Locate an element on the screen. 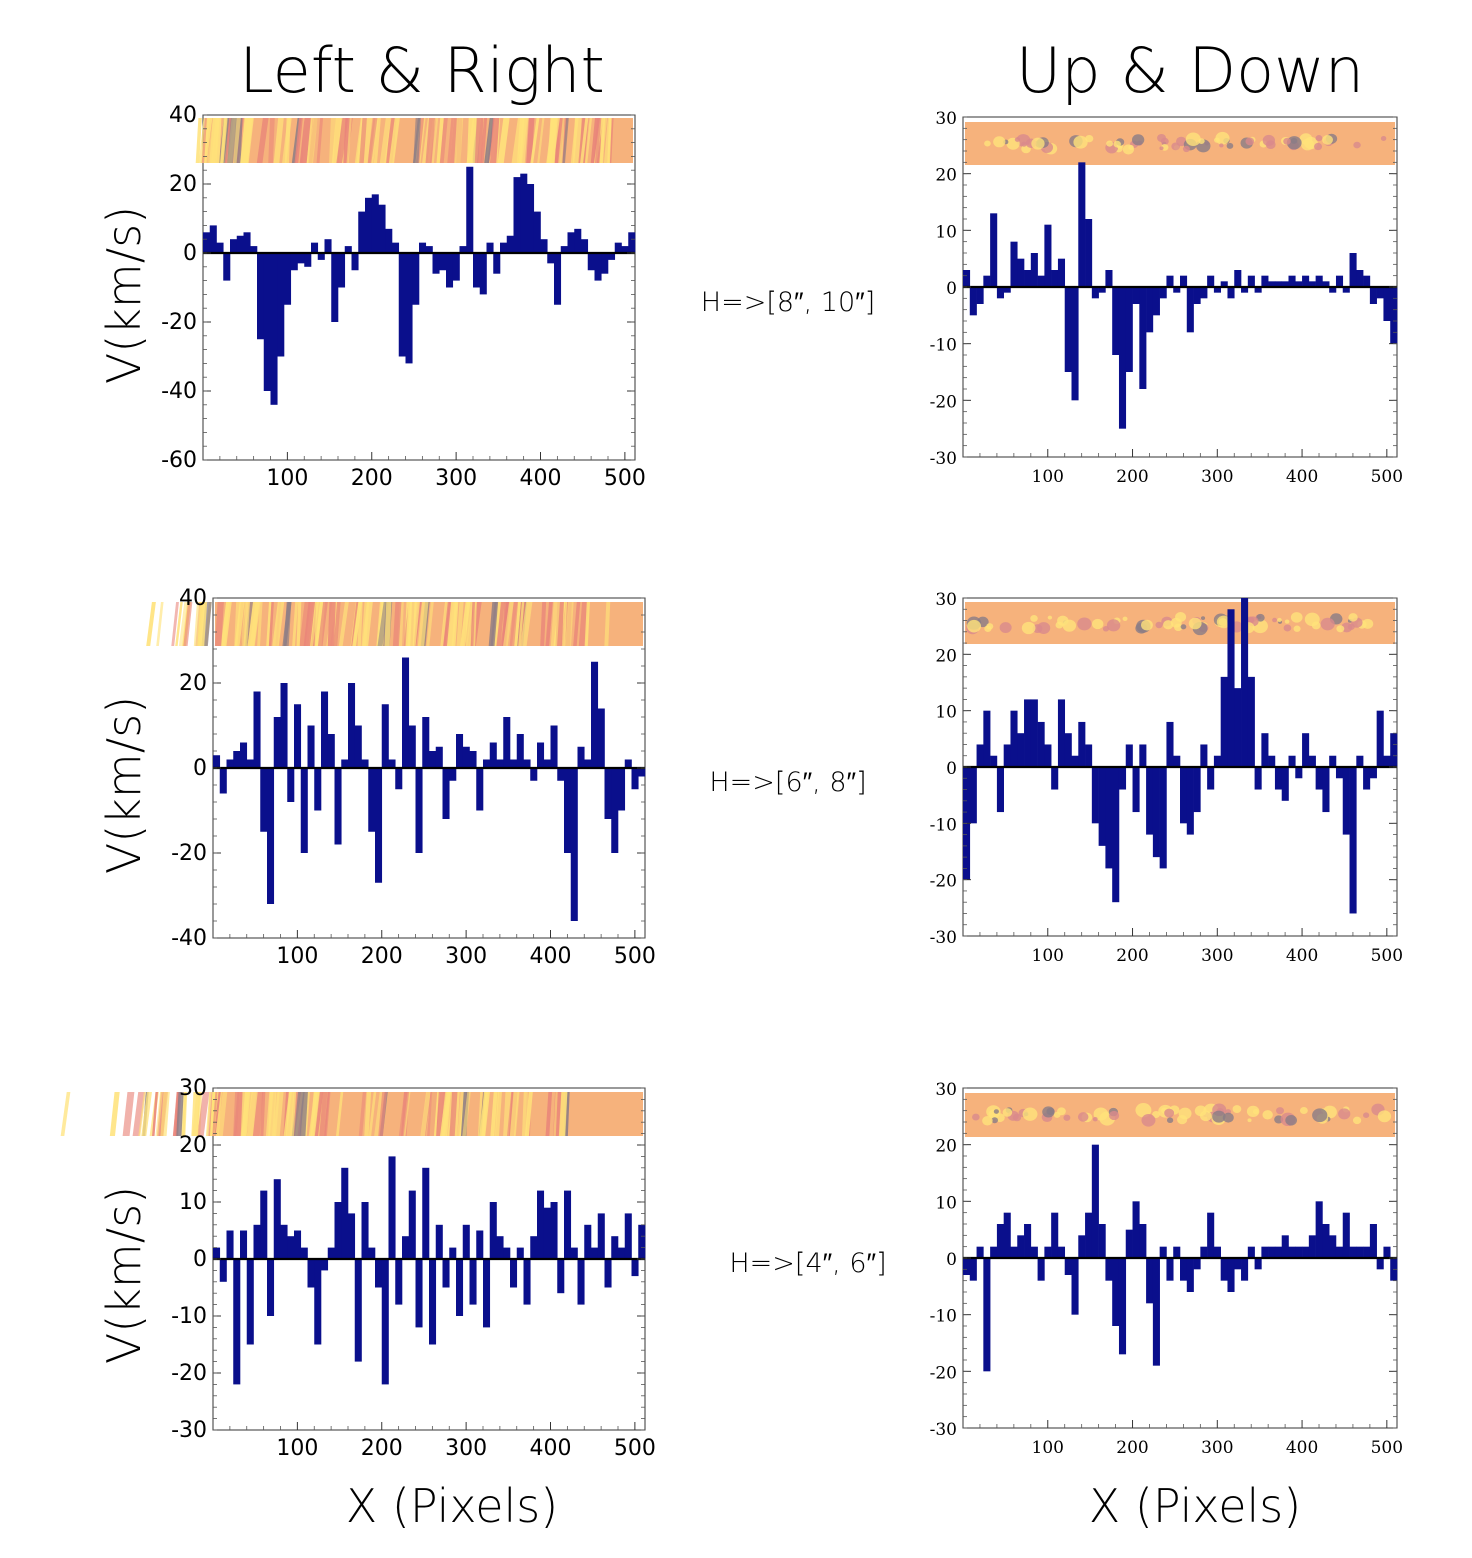  y-tick-label: 20 is located at coordinates (946, 1147).